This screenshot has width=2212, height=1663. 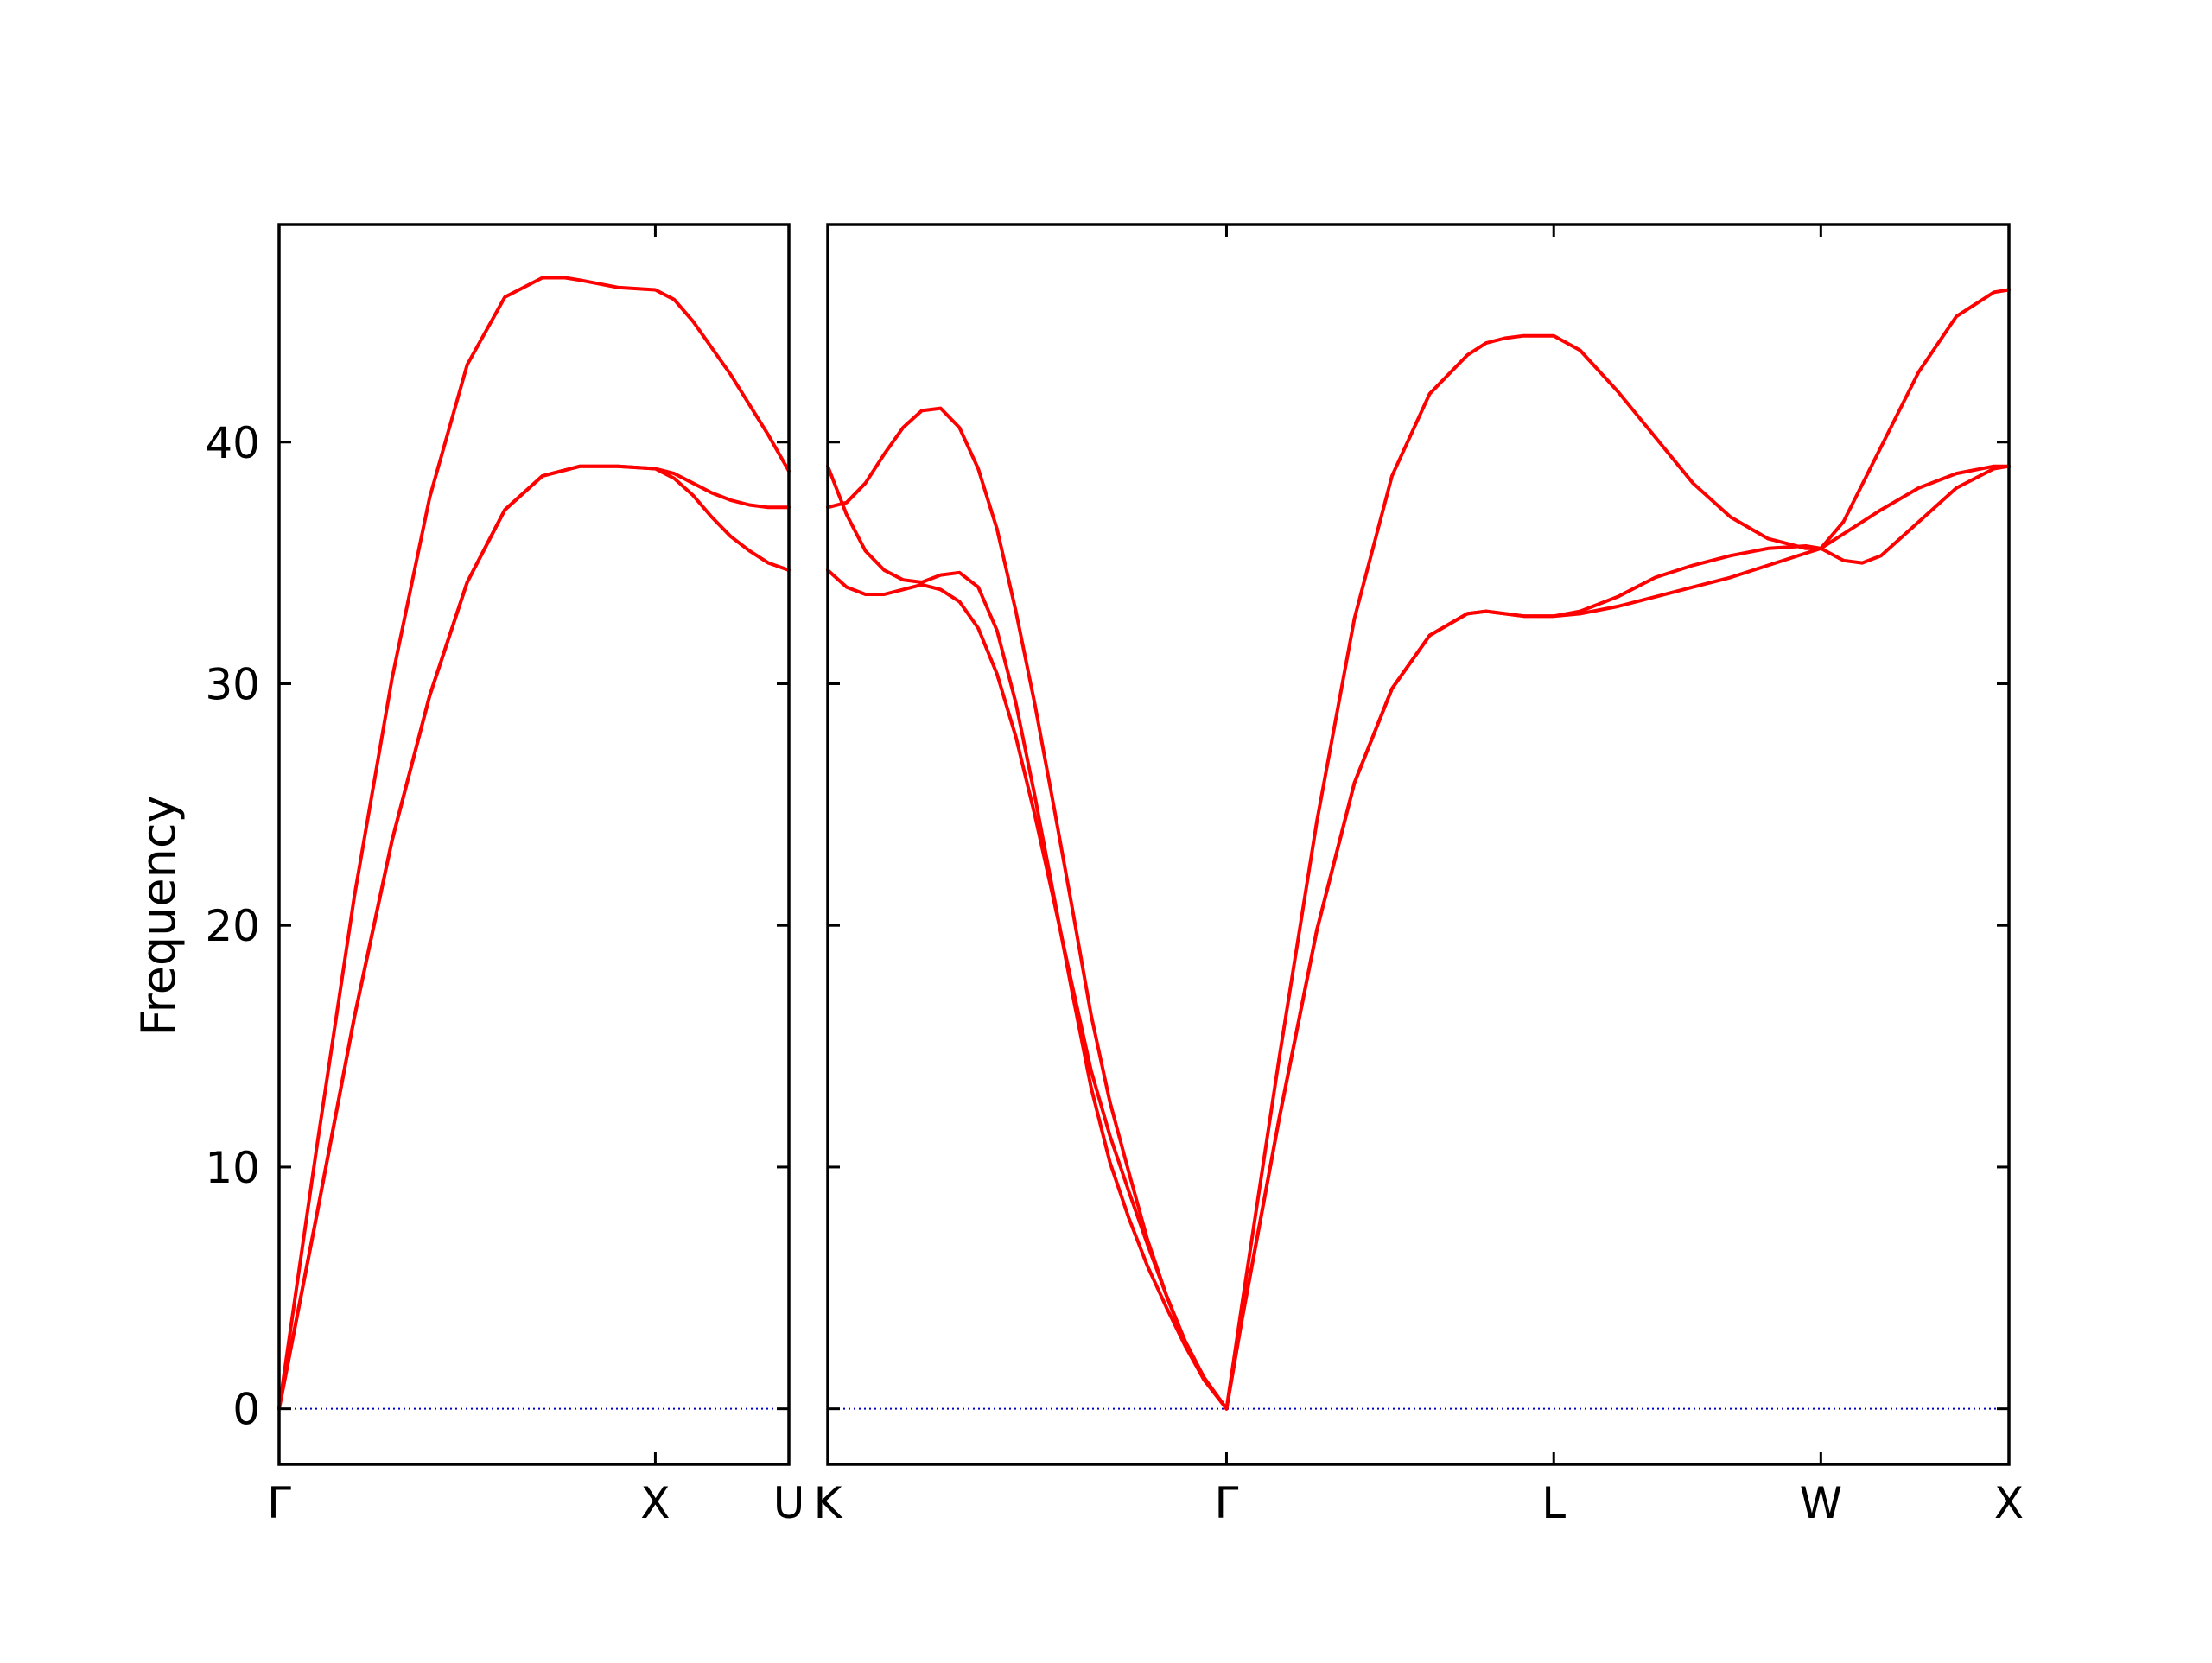 I want to click on y-tick-label: 0, so click(x=246, y=1410).